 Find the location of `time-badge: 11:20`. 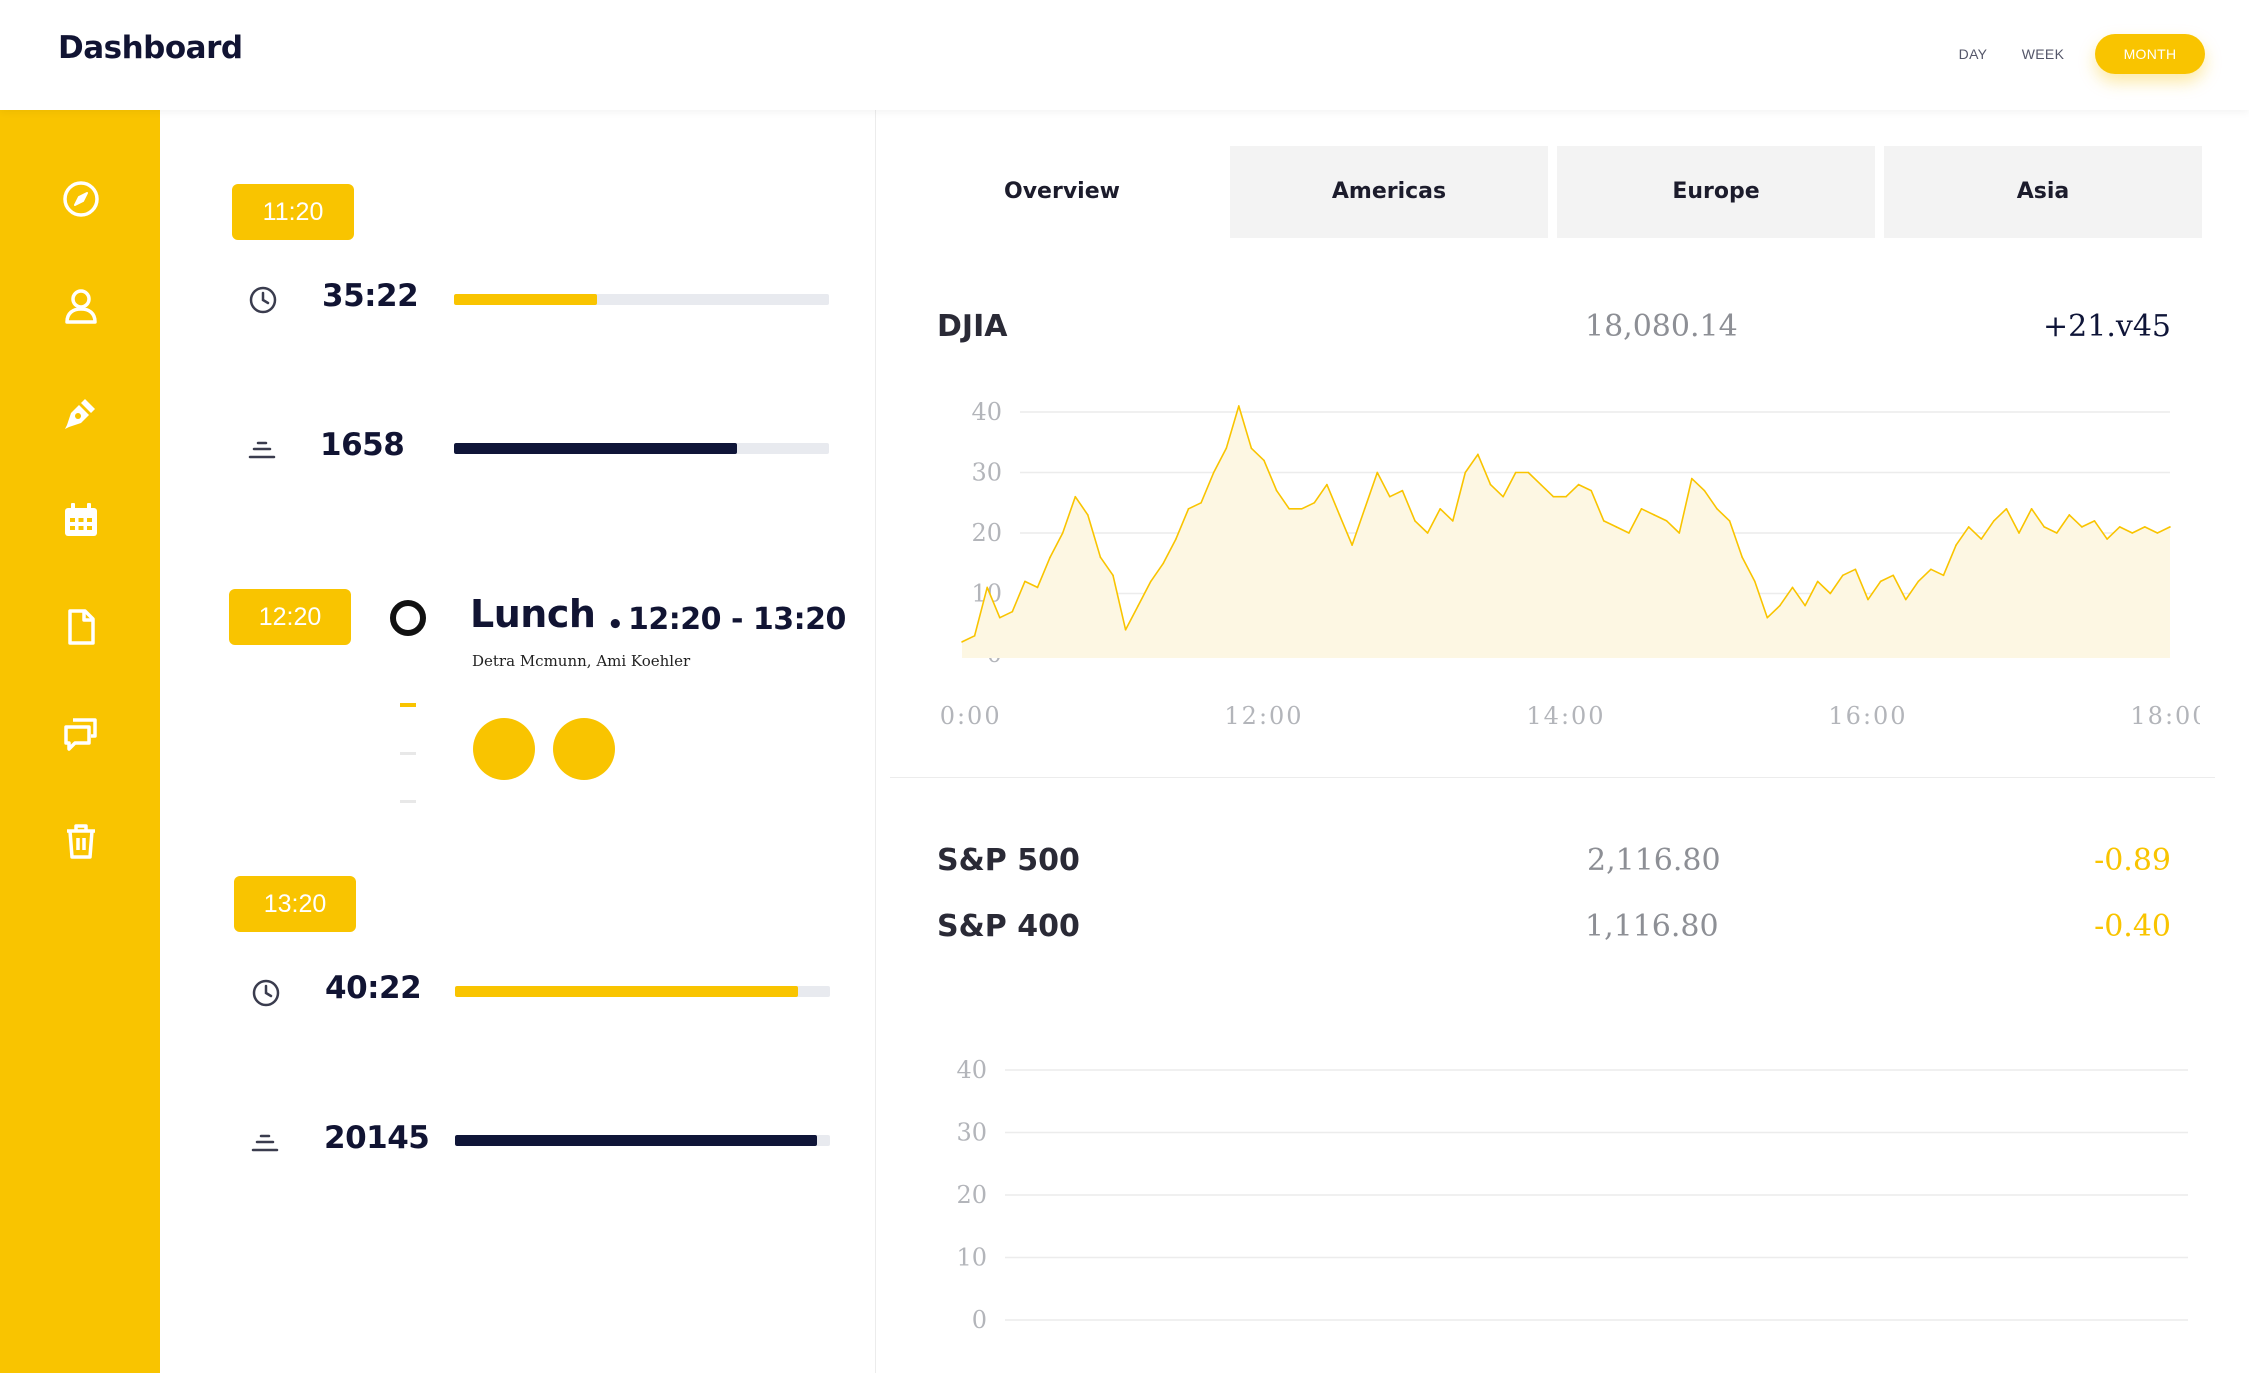

time-badge: 11:20 is located at coordinates (293, 212).